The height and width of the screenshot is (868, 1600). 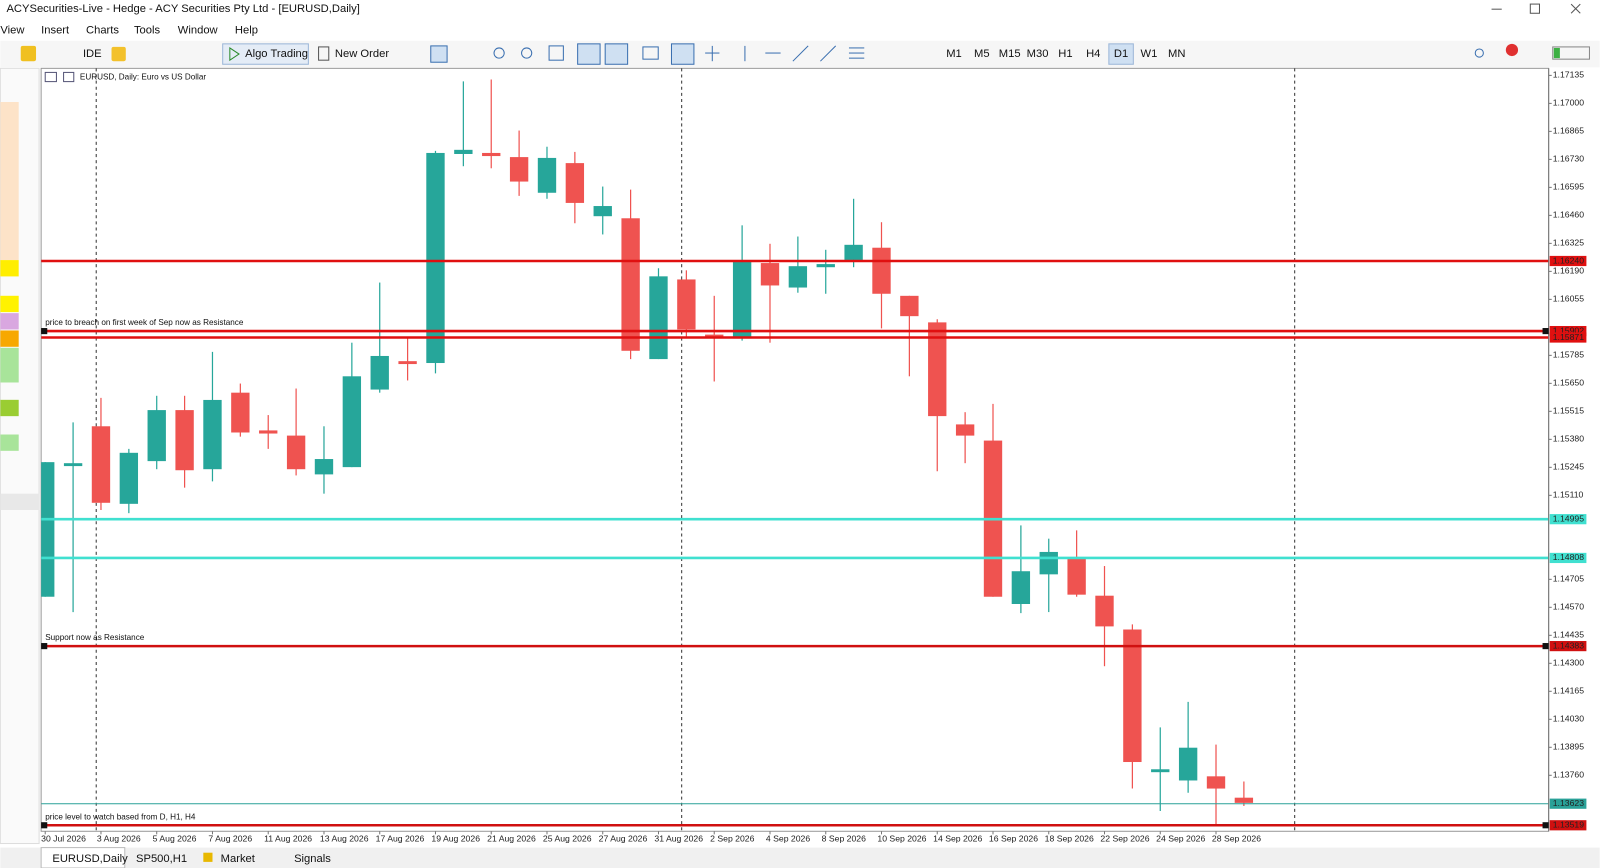 I want to click on timeframe-button: D1, so click(x=1121, y=54).